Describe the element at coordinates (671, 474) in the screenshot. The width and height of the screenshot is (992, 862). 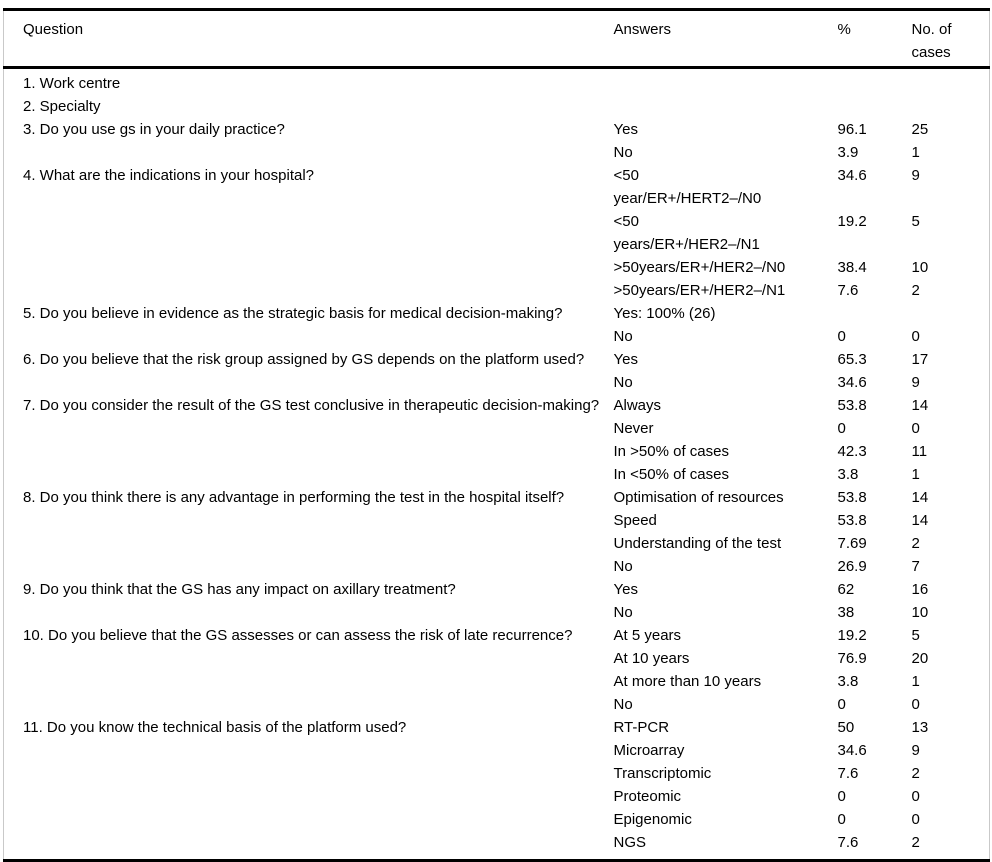
I see `answer-cell: In <50% of cases` at that location.